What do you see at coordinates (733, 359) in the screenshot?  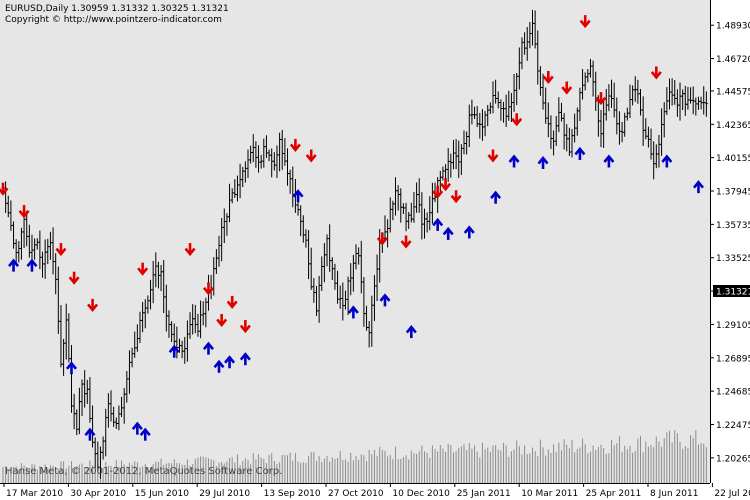 I see `price-tick-label: 1.26895` at bounding box center [733, 359].